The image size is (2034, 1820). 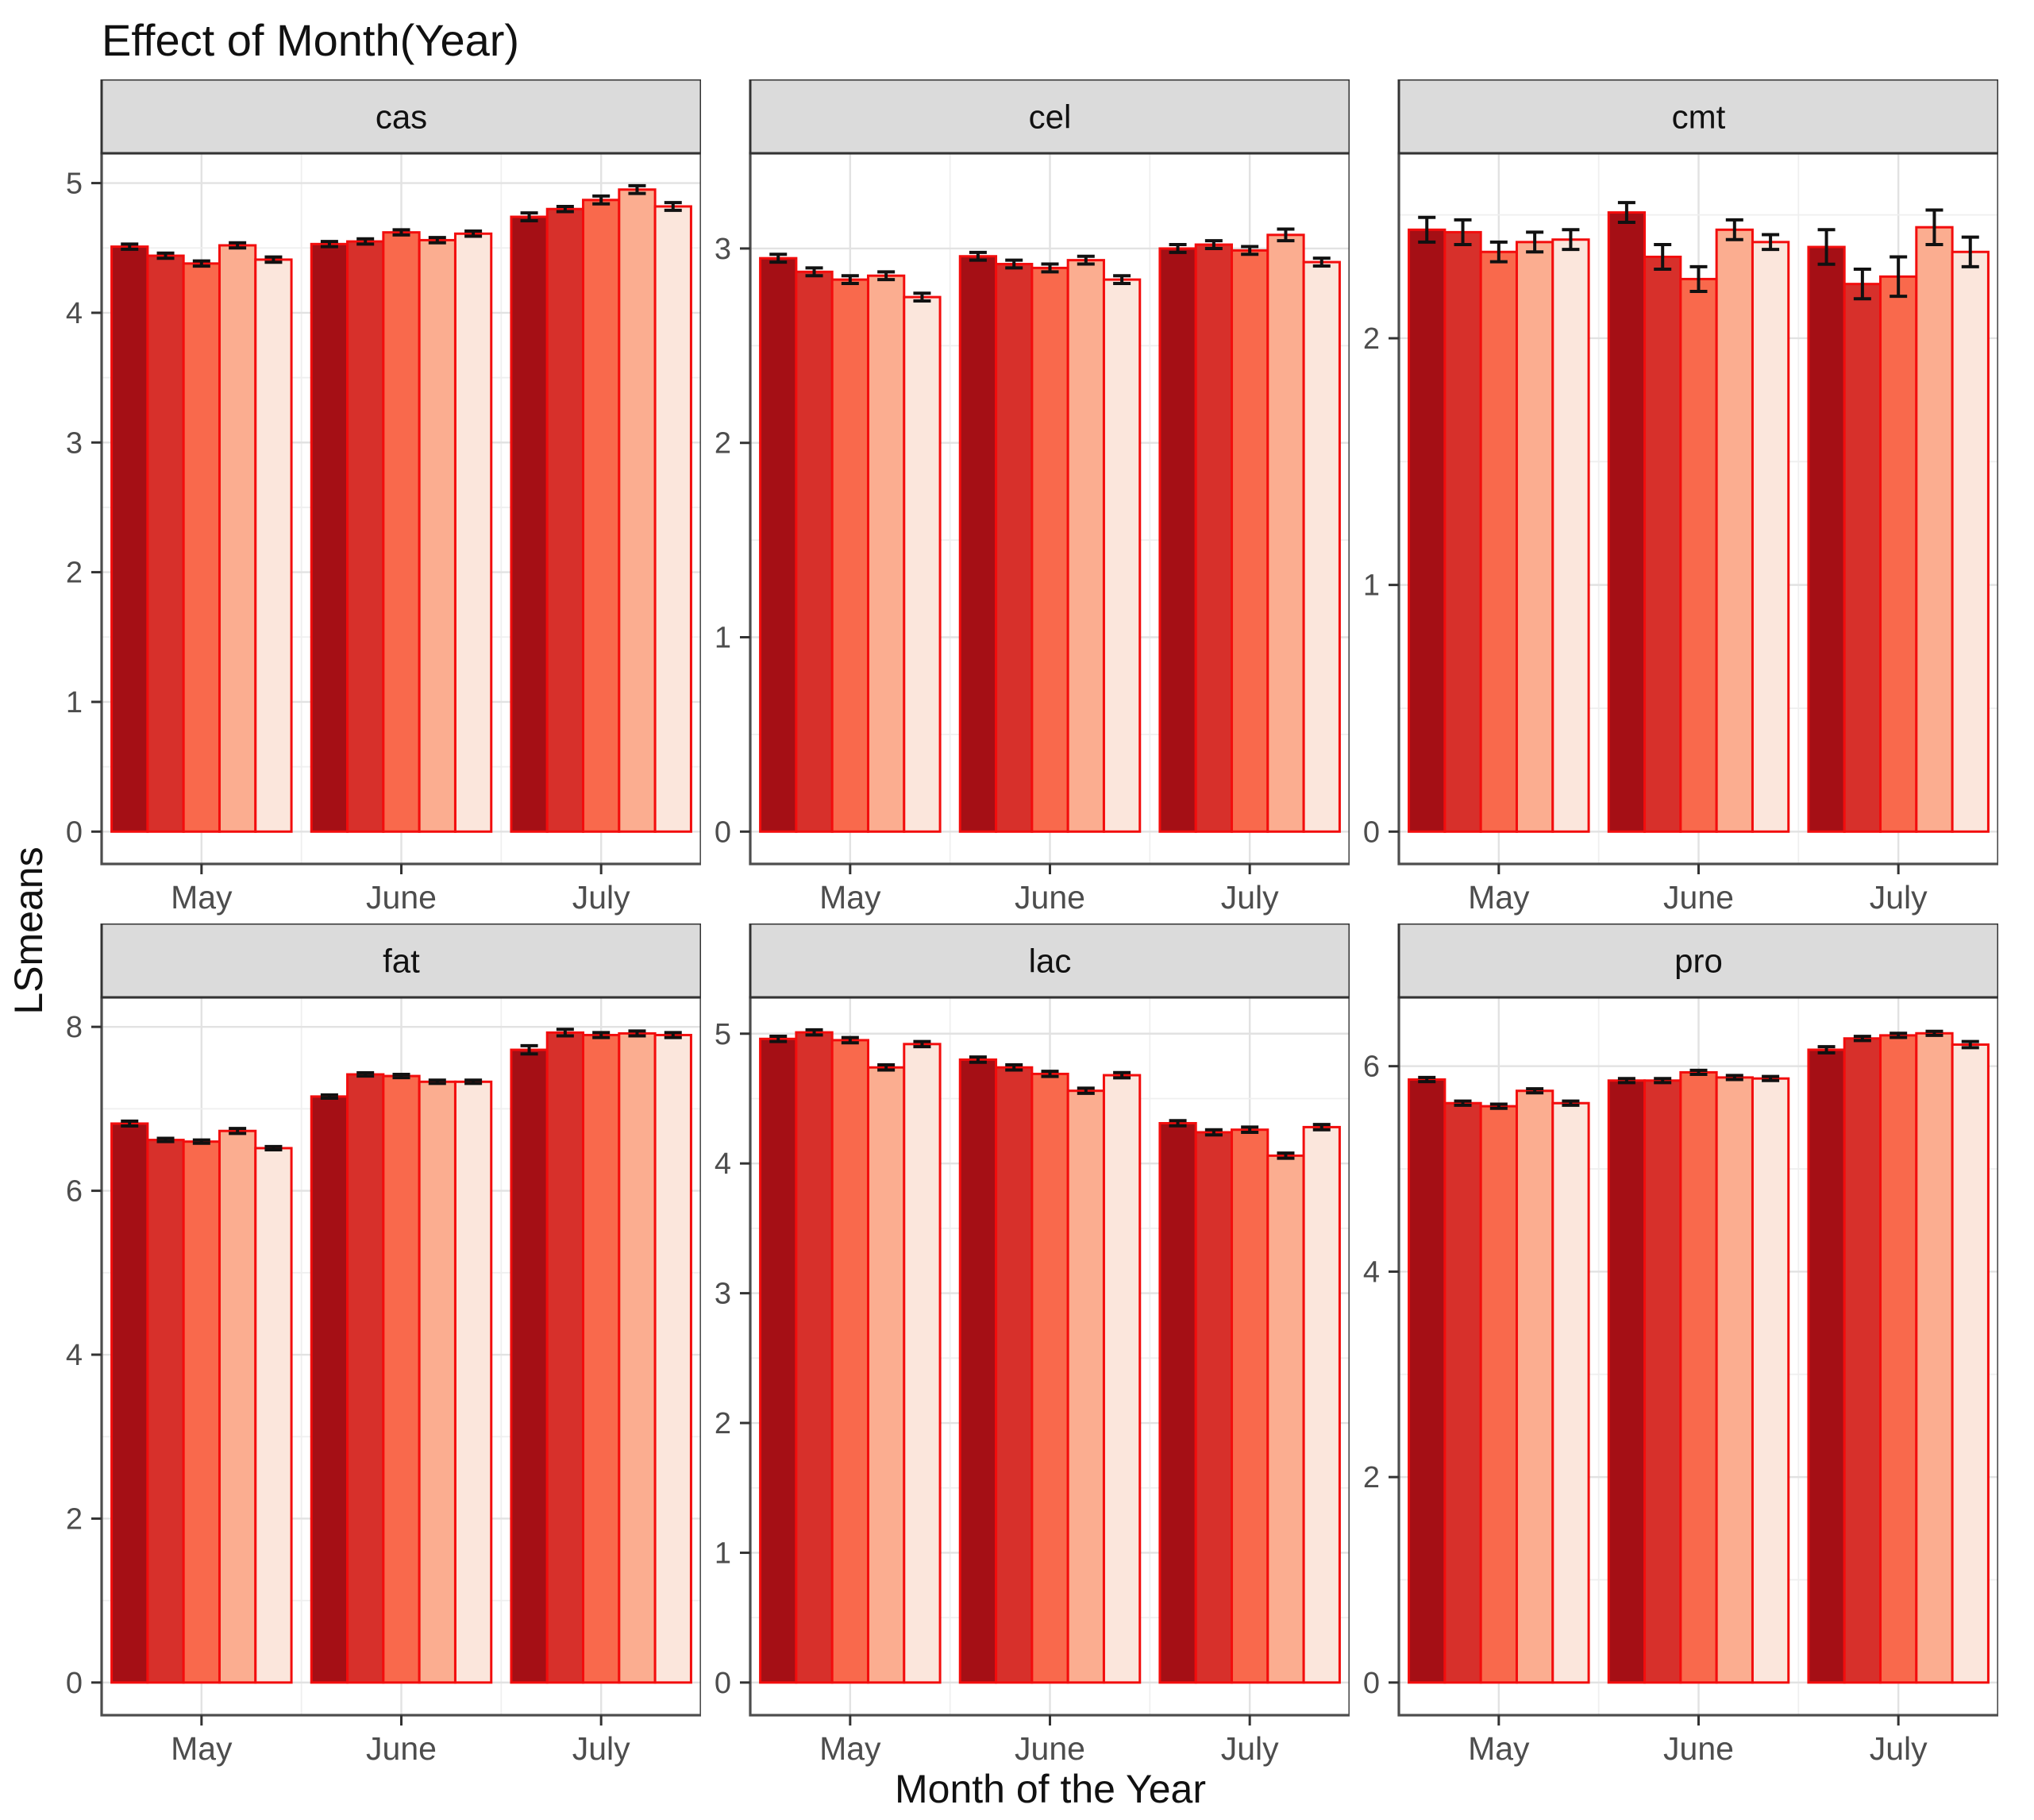 What do you see at coordinates (1899, 1356) in the screenshot?
I see `bar-group-pro-July` at bounding box center [1899, 1356].